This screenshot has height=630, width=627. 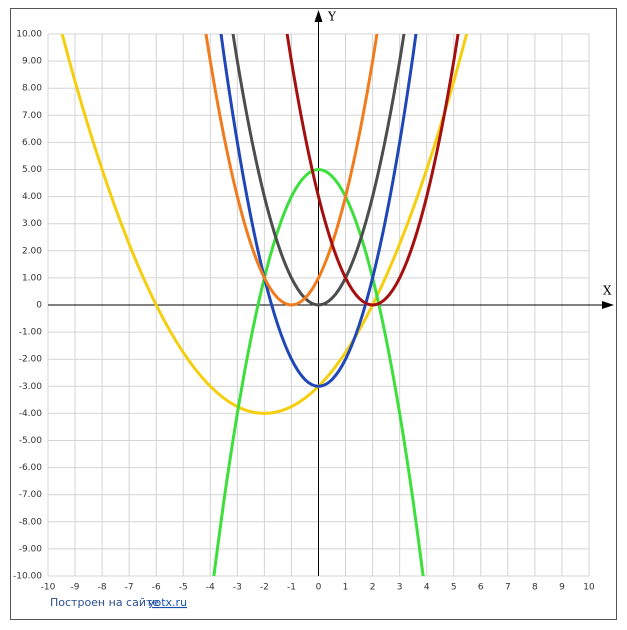 I want to click on y-tick-label: -7.00, so click(x=31, y=495).